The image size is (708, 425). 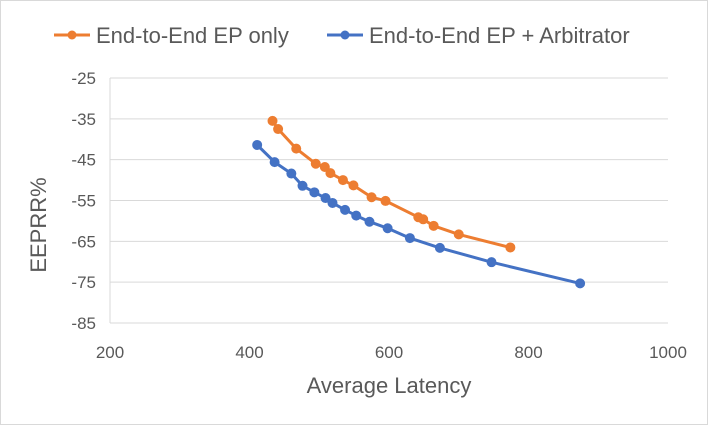 What do you see at coordinates (110, 352) in the screenshot?
I see `x-tick-label: 200` at bounding box center [110, 352].